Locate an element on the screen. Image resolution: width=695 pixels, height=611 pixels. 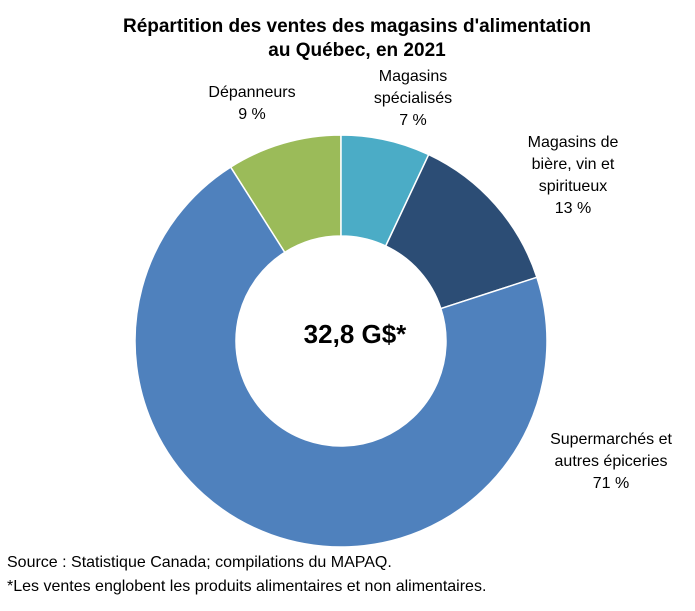
slice-label-line: spiritueux is located at coordinates (573, 186).